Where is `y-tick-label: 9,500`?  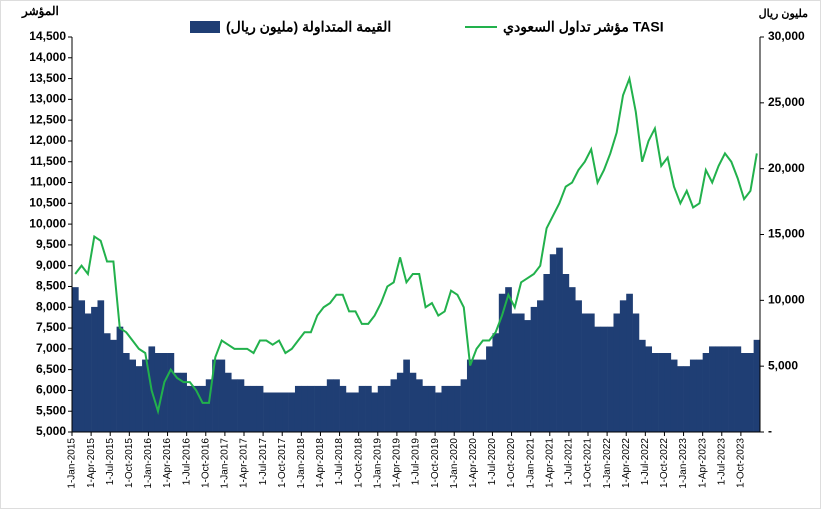 y-tick-label: 9,500 is located at coordinates (51, 244).